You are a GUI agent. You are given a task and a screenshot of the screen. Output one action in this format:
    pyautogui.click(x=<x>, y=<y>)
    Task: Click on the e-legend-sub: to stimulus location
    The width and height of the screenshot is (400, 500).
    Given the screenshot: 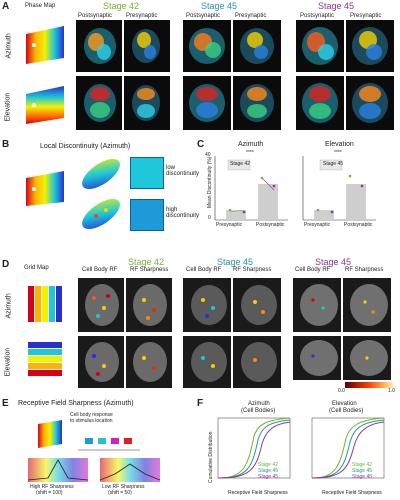 What is the action you would take?
    pyautogui.click(x=91, y=421)
    